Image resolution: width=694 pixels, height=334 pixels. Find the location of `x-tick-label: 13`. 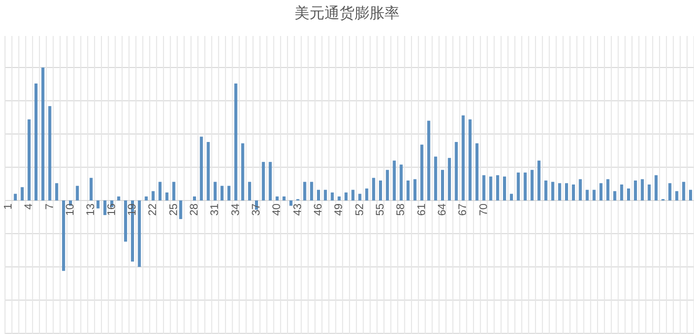

x-tick-label: 13 is located at coordinates (91, 209).